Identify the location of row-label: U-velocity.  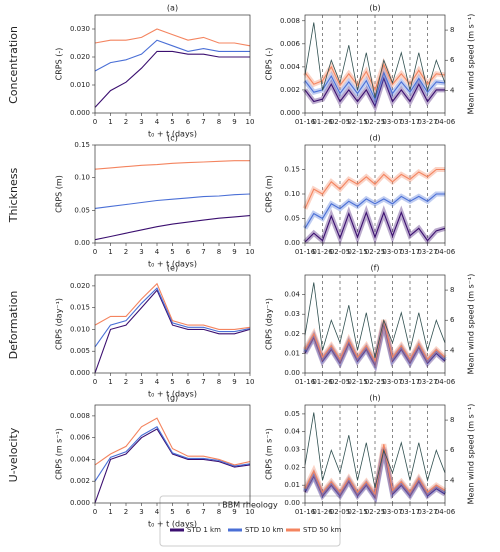
(13, 454).